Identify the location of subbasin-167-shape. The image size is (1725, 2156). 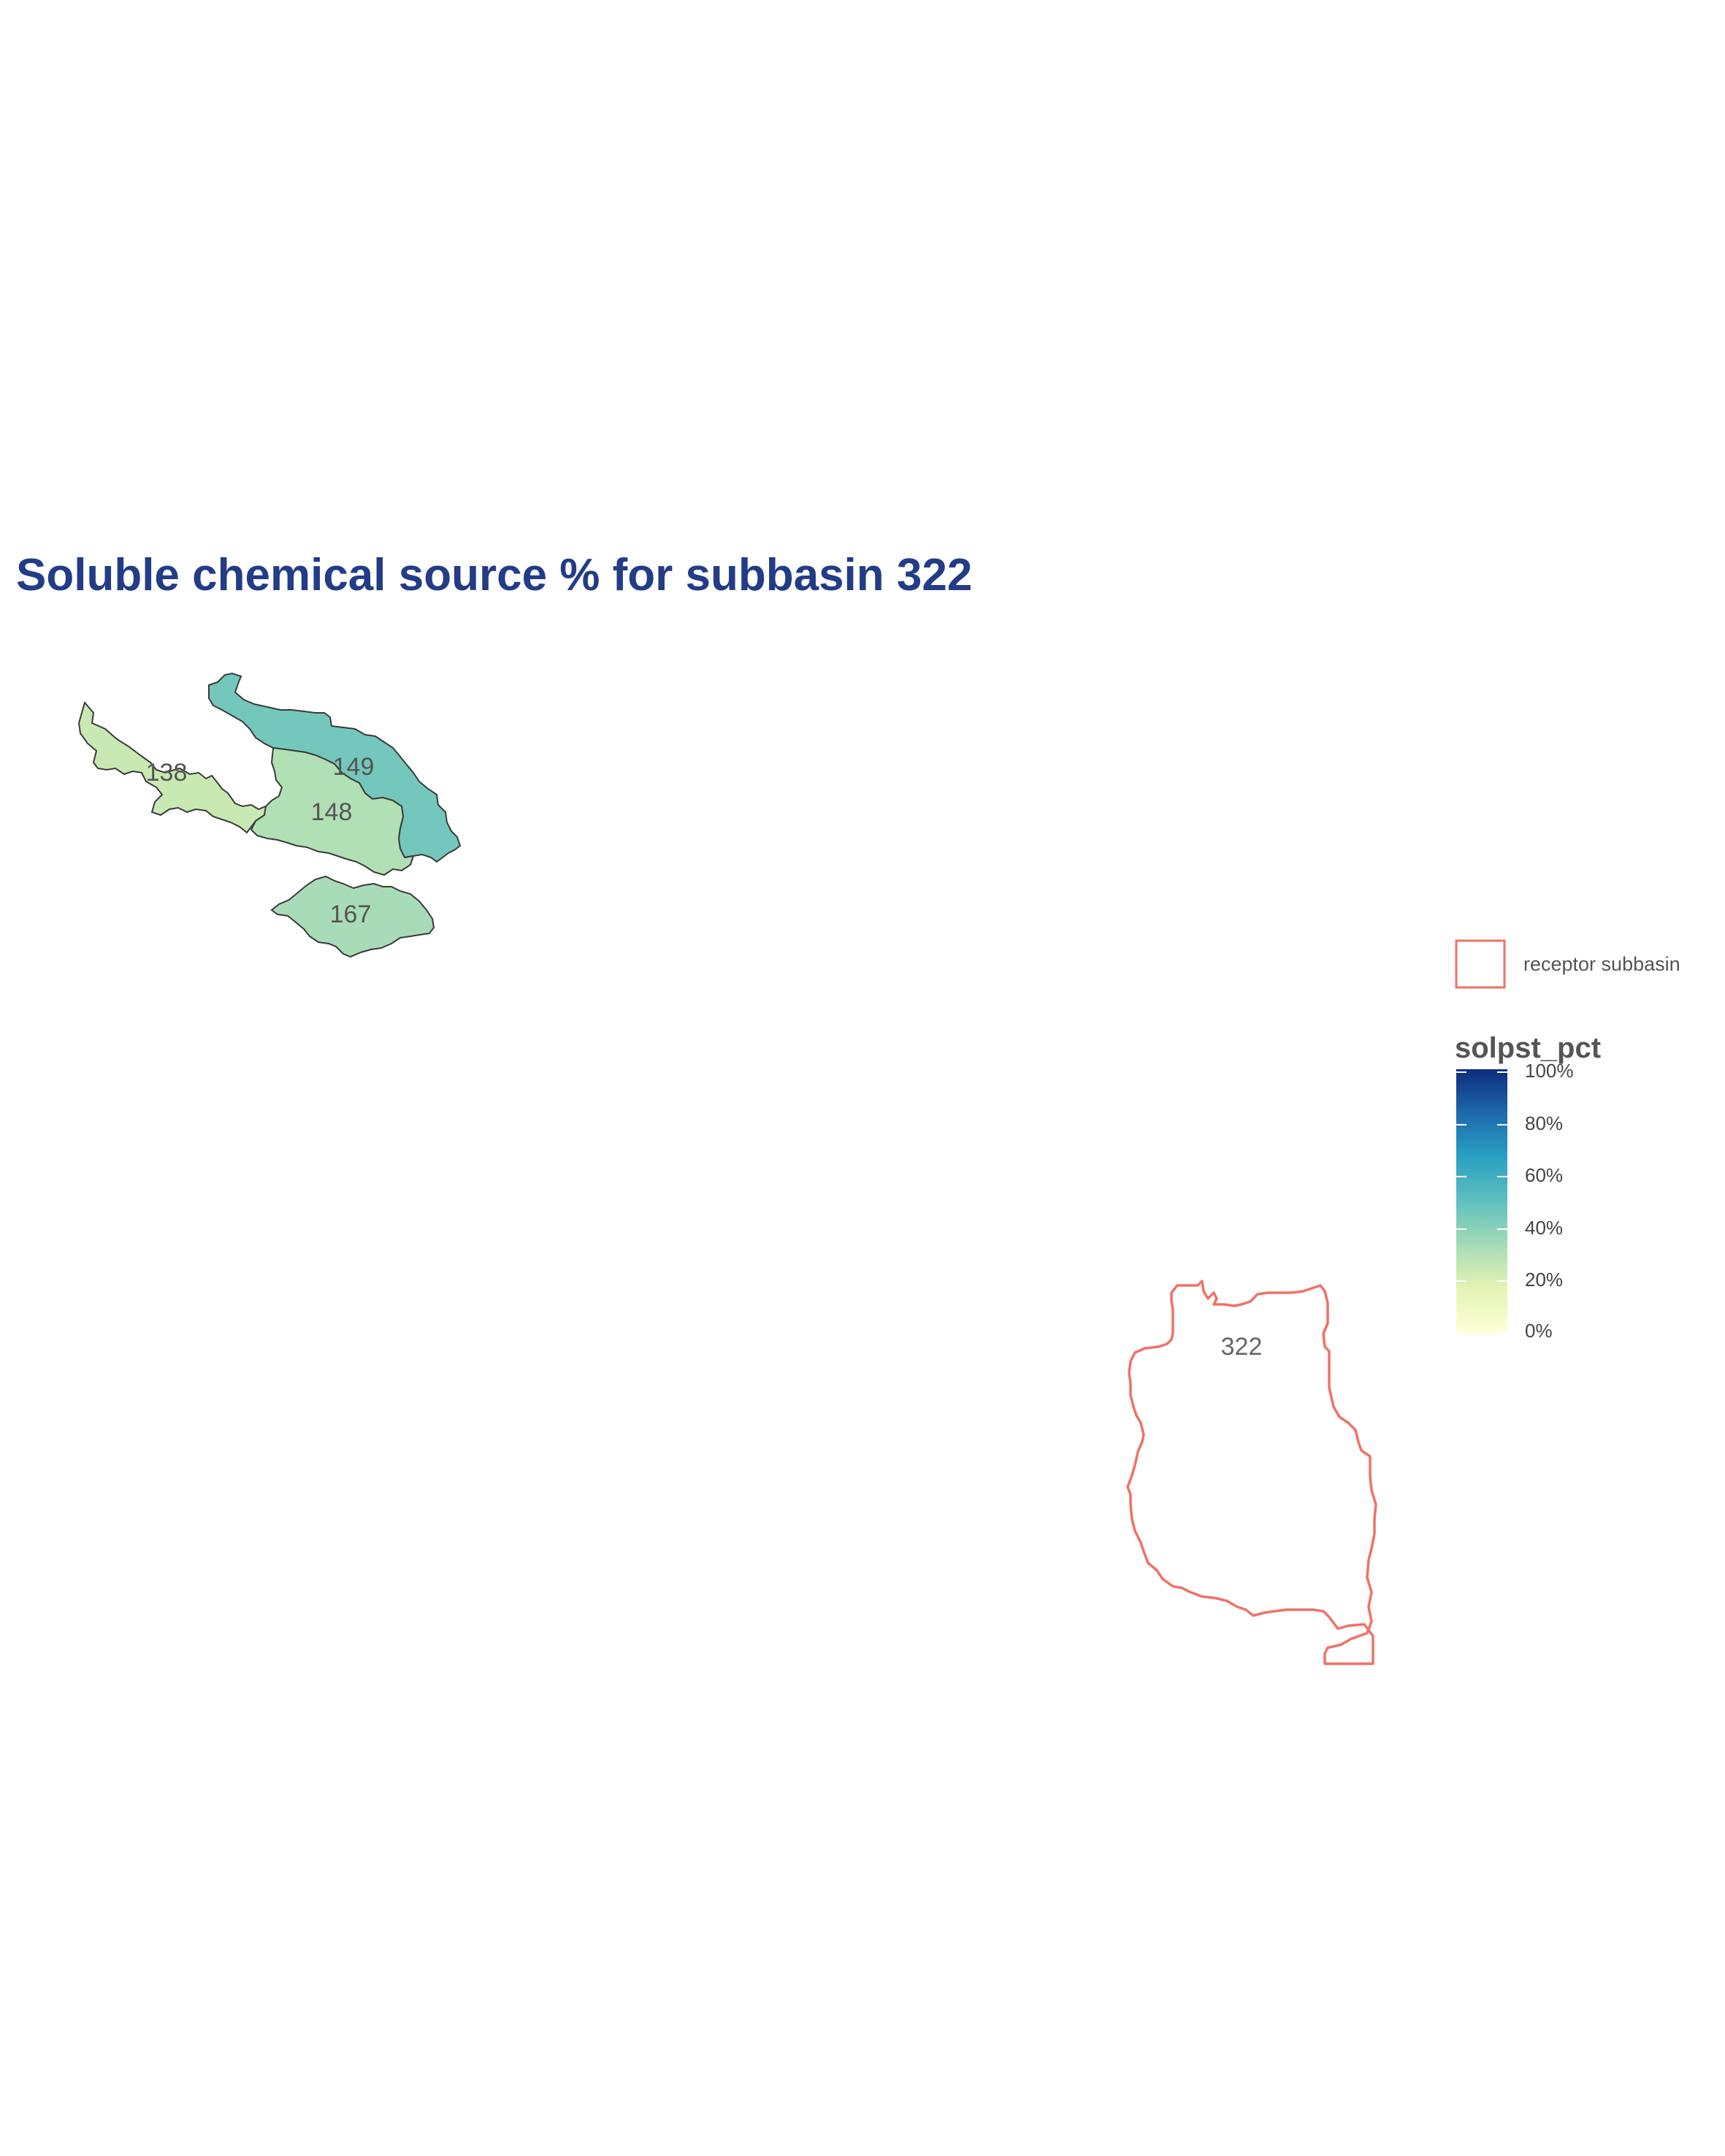
(352, 916).